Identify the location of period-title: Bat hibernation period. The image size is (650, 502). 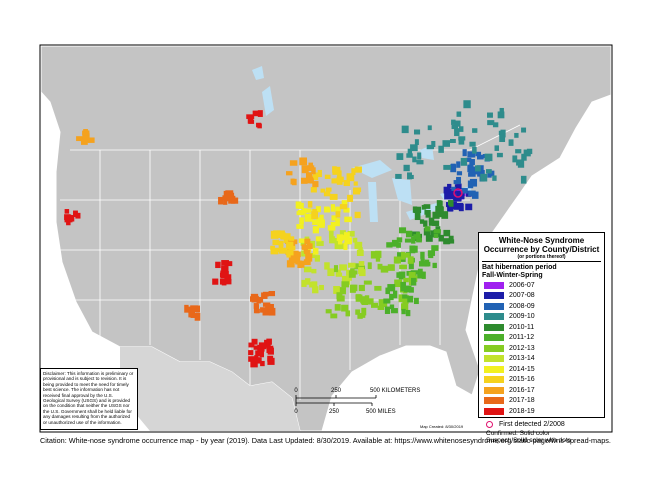
(519, 267).